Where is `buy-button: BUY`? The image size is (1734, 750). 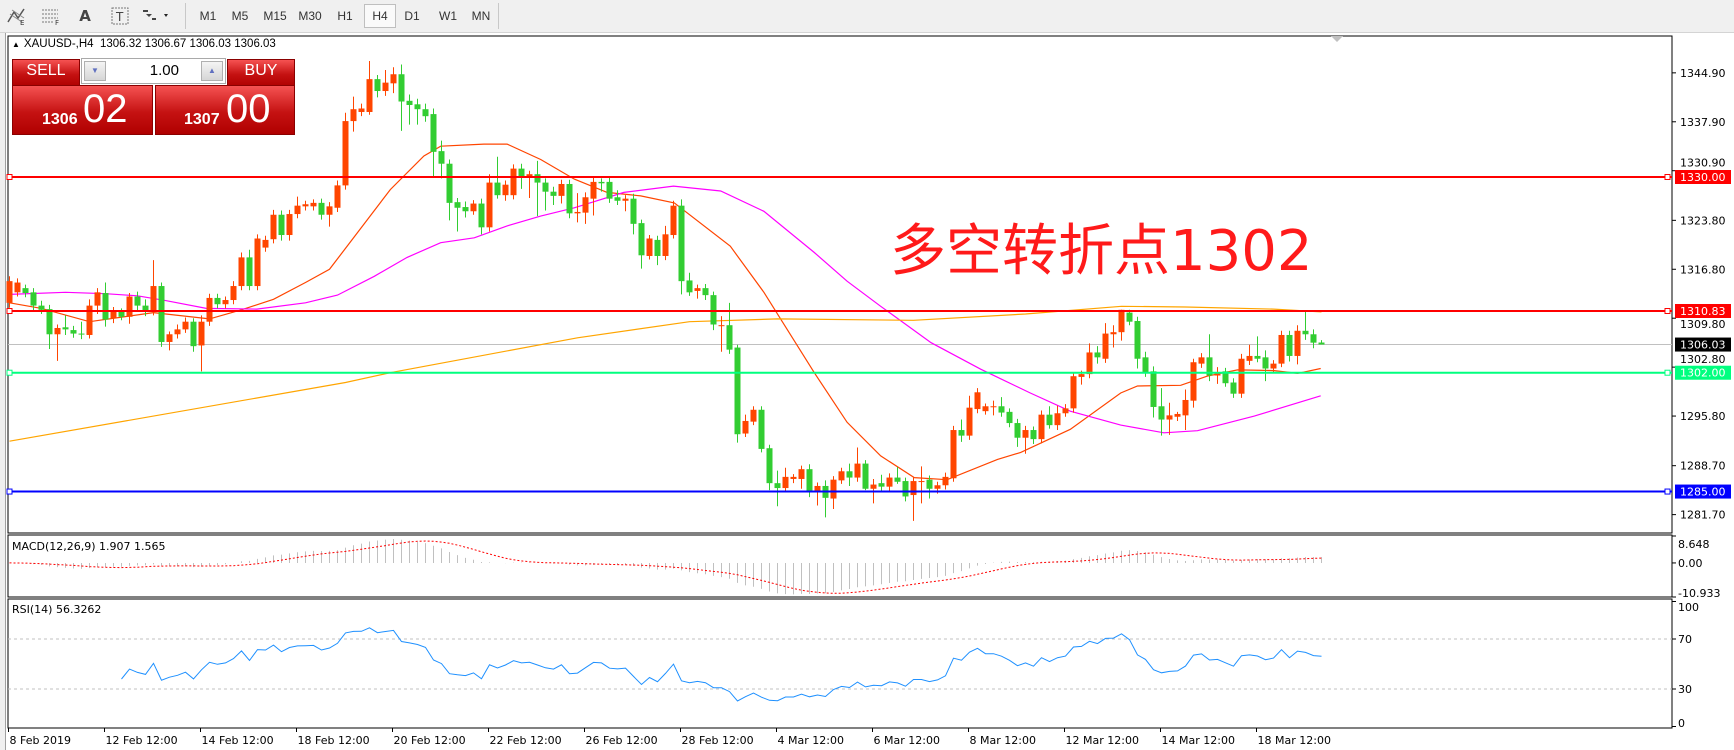
buy-button: BUY is located at coordinates (261, 72).